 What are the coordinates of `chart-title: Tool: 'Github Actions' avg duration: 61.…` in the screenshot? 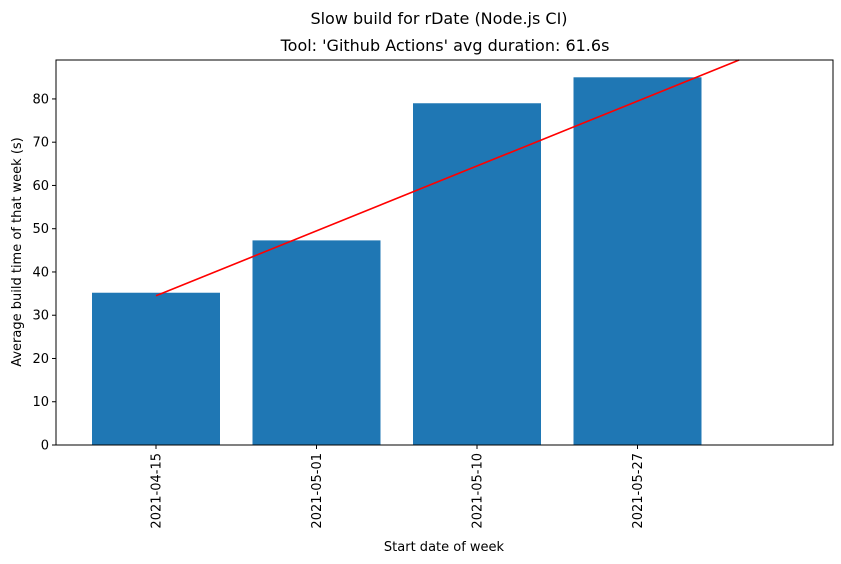 It's located at (445, 45).